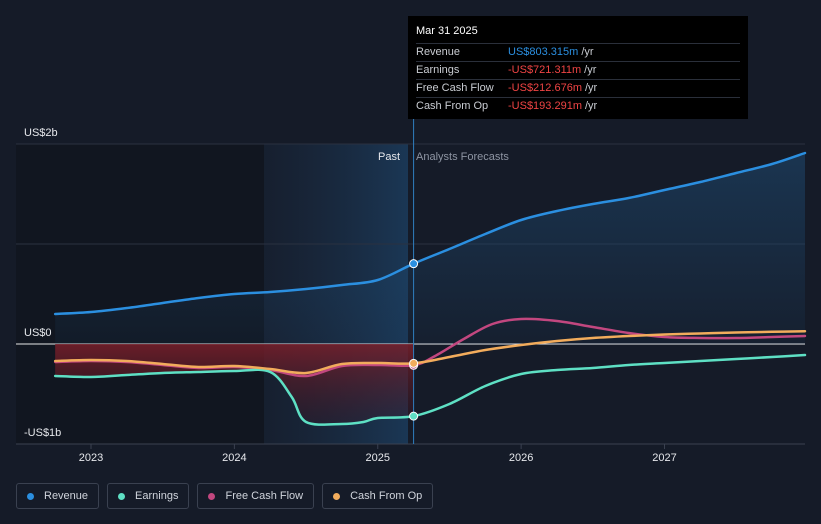 This screenshot has width=821, height=524. What do you see at coordinates (438, 70) in the screenshot?
I see `tooltip-label: Earnings` at bounding box center [438, 70].